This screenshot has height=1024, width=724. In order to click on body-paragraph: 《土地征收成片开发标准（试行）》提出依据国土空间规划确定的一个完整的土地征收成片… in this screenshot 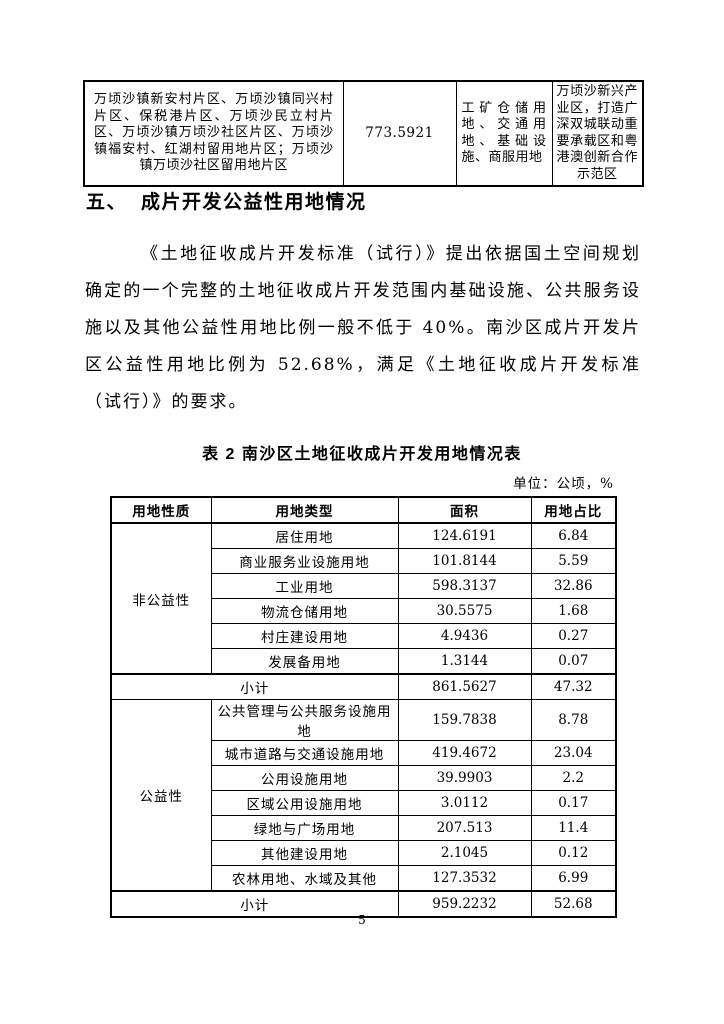, I will do `click(363, 328)`.